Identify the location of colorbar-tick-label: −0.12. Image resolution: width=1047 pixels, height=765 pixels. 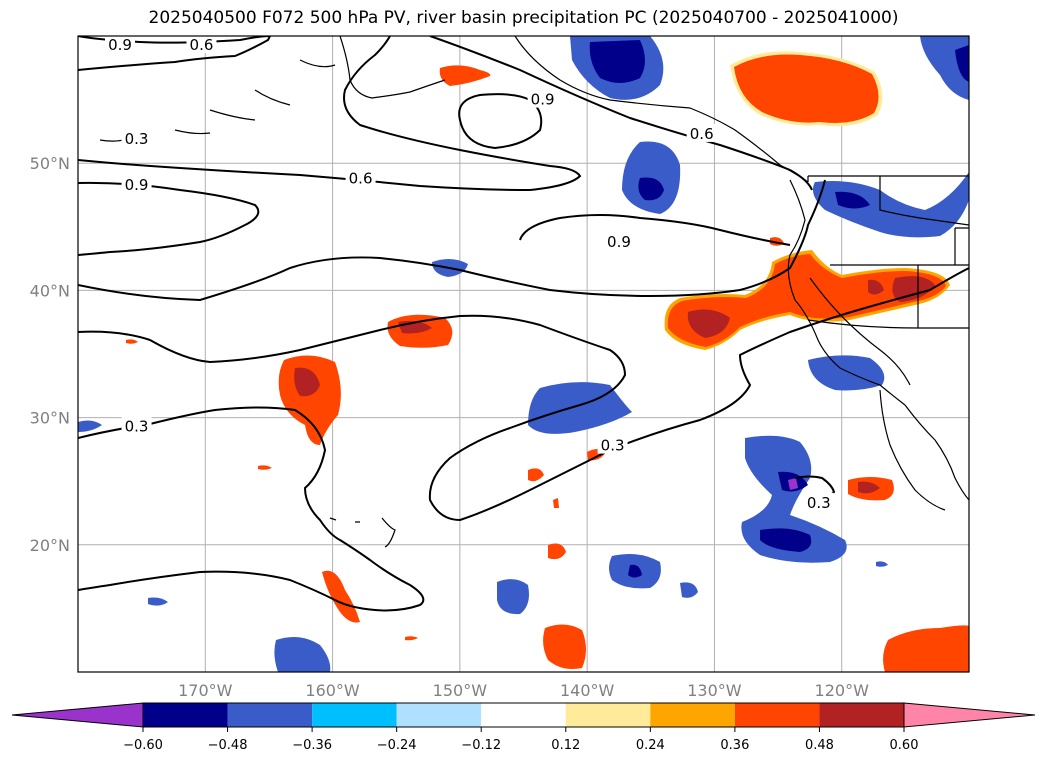
(481, 745).